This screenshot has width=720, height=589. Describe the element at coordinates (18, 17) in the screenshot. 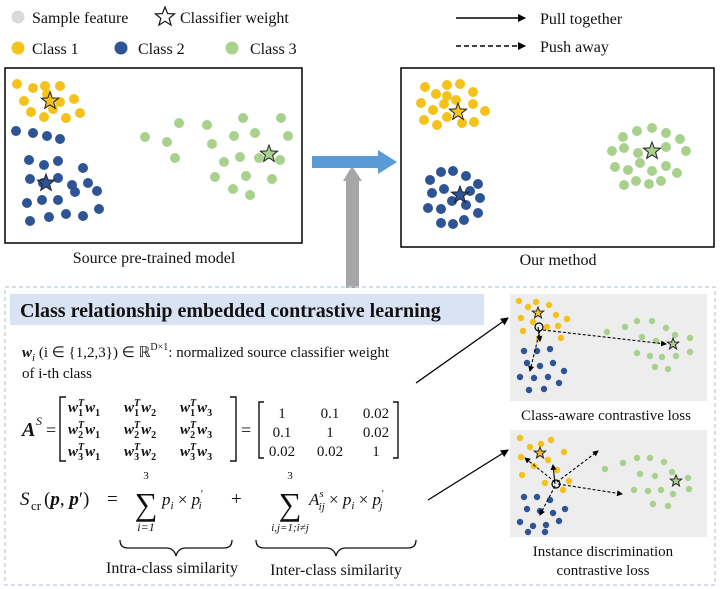

I see `sample-feature-icon` at that location.